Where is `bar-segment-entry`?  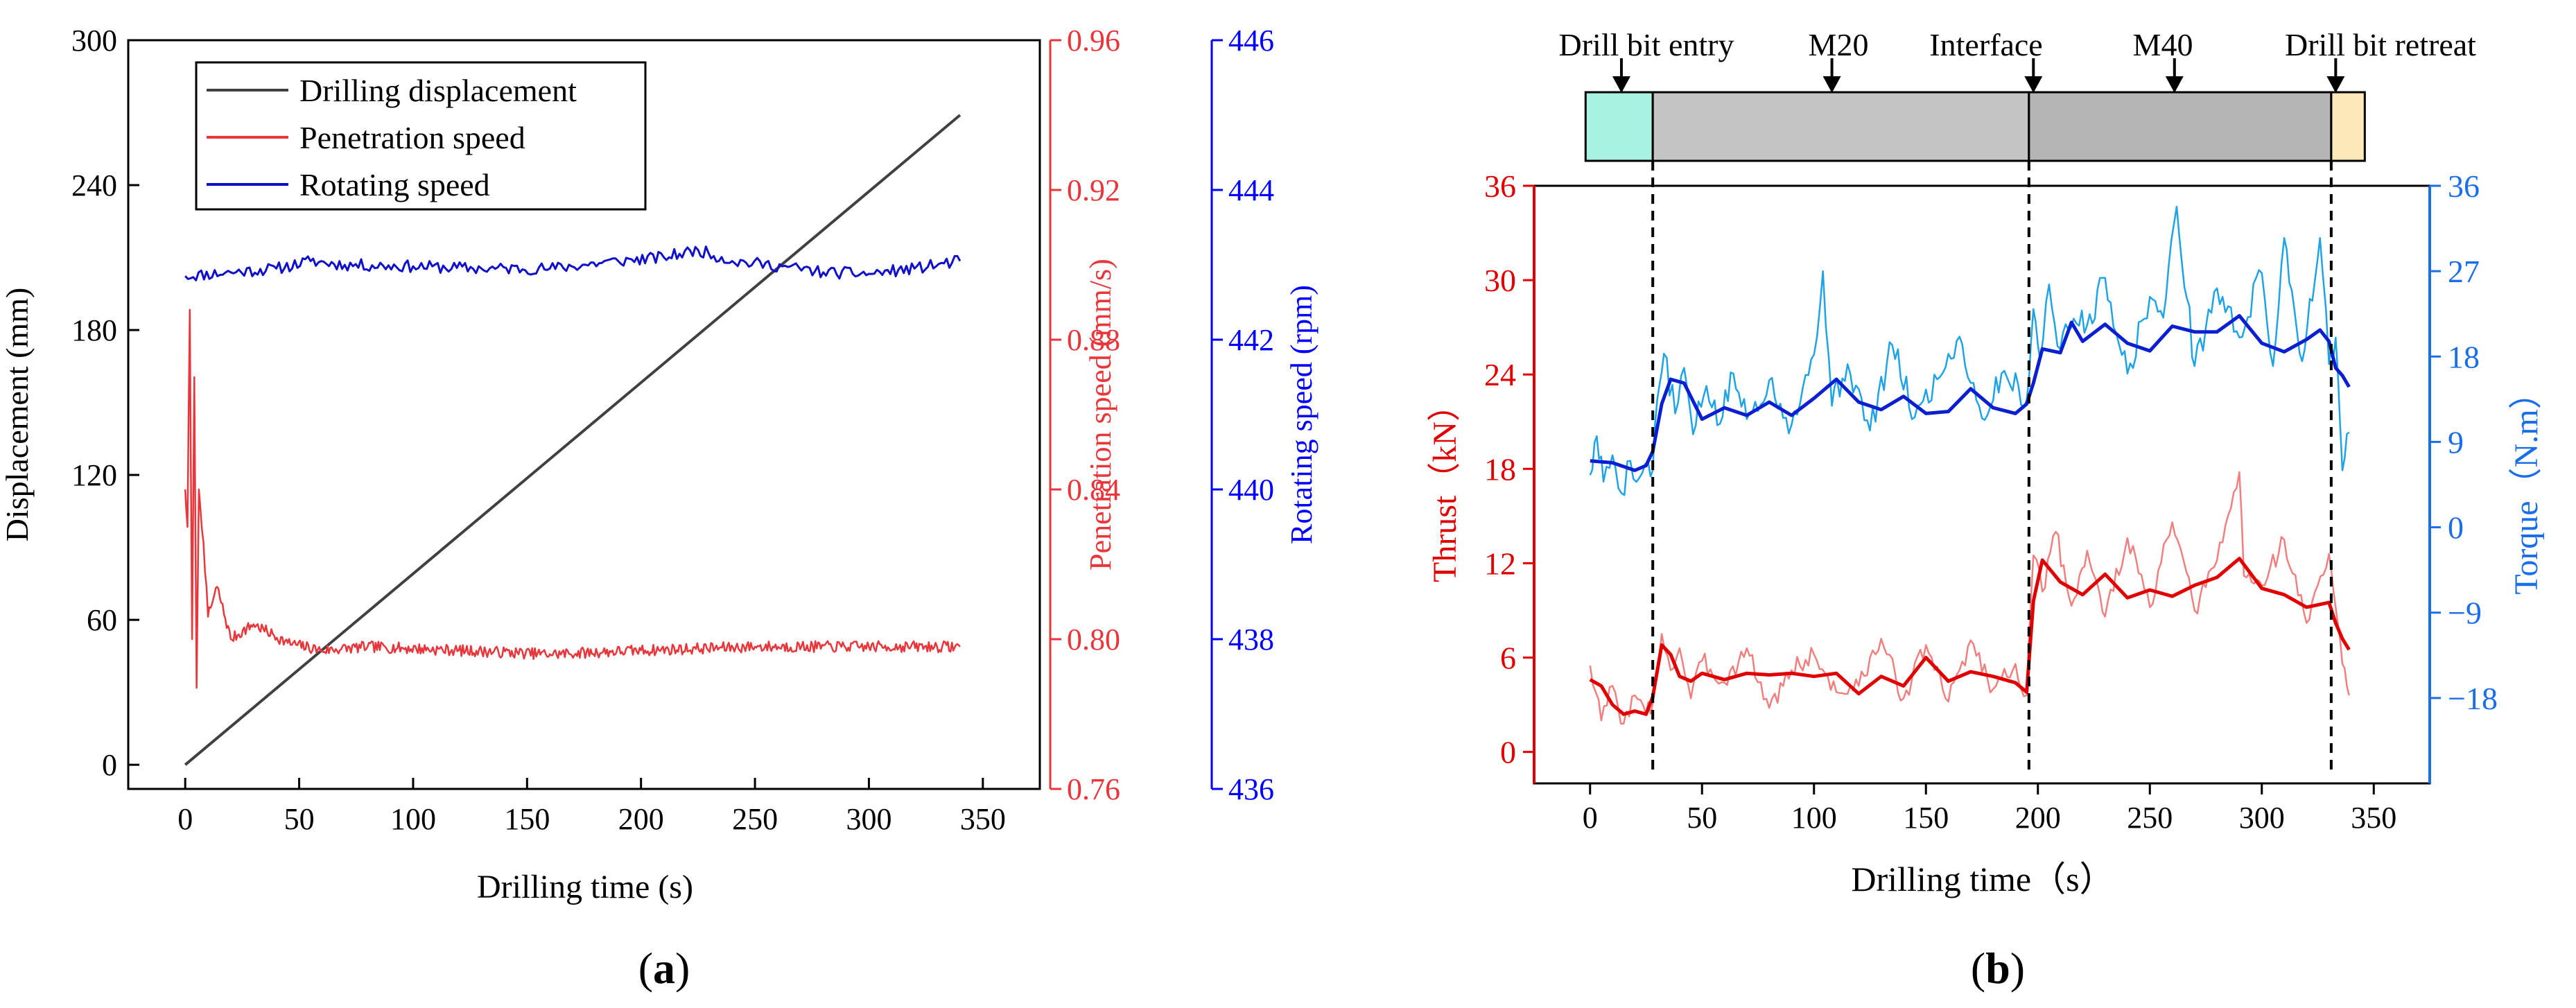
bar-segment-entry is located at coordinates (1619, 126).